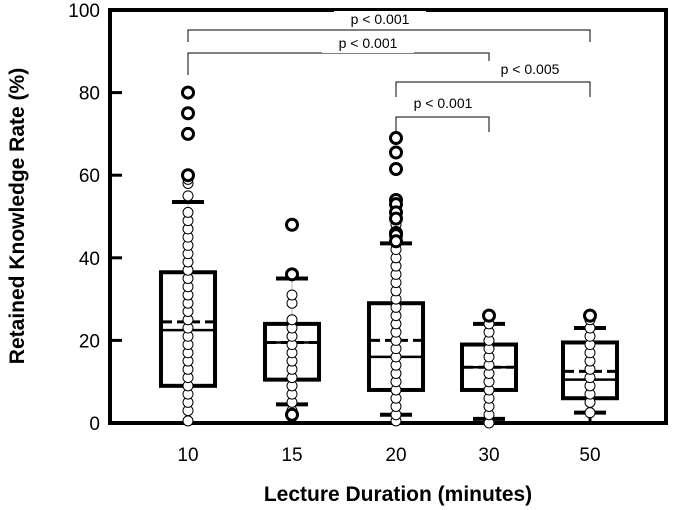 This screenshot has height=510, width=685. I want to click on x-tick-label: 10, so click(187, 455).